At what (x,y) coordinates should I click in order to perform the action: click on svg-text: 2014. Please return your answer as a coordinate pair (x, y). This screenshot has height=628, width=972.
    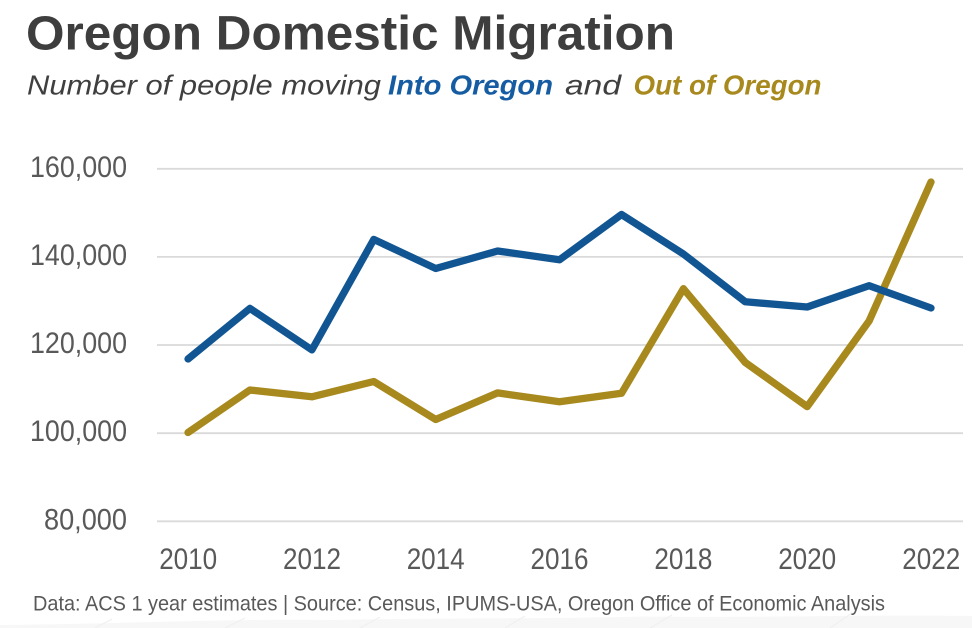
    Looking at the image, I should click on (436, 559).